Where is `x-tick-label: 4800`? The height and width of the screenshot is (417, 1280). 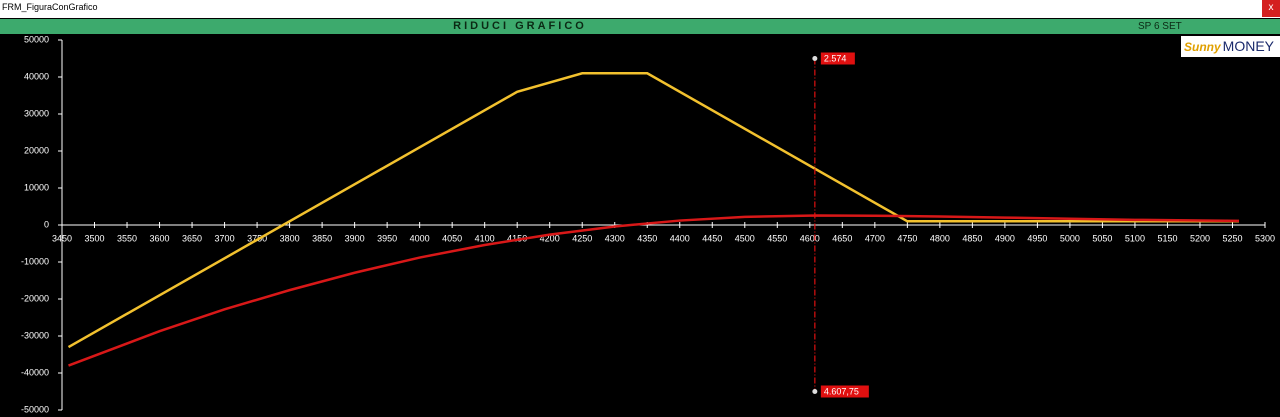
x-tick-label: 4800 is located at coordinates (940, 238).